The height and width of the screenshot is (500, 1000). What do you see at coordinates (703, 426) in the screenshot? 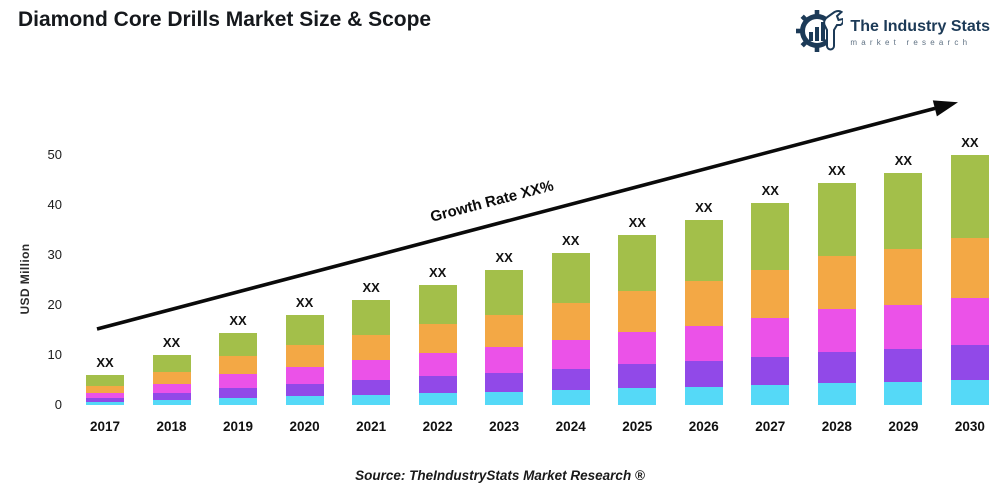
I see `x-tick-label-2026: 2026` at bounding box center [703, 426].